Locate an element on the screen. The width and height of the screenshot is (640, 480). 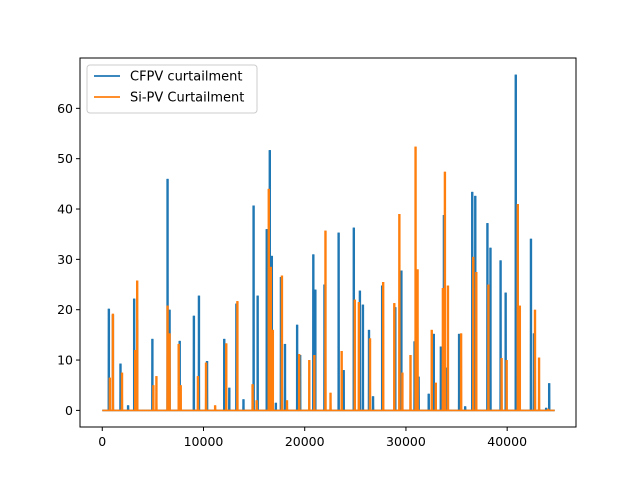
legend: CFPV curtailment Si-PV Curtailment is located at coordinates (172, 89).